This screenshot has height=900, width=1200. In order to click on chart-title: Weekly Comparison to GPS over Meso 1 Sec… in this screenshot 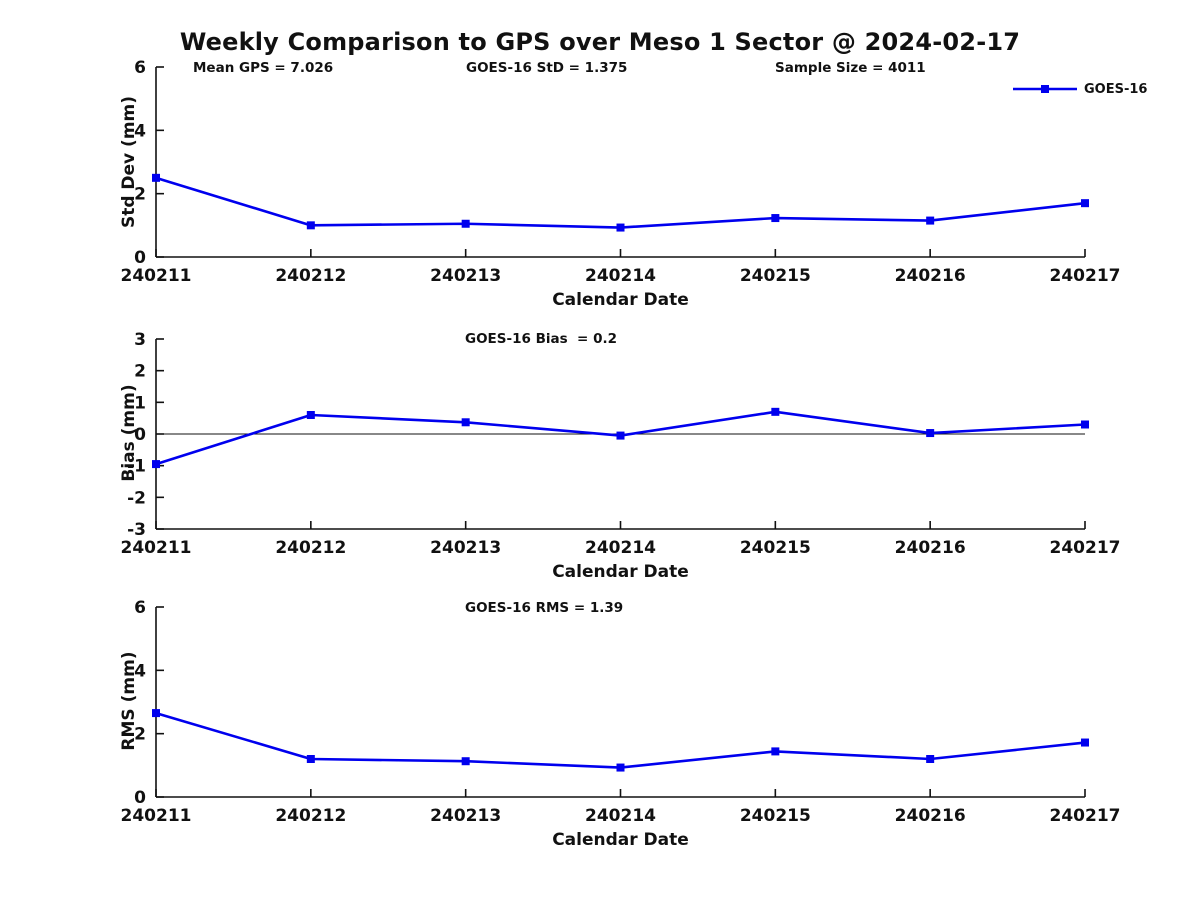, I will do `click(600, 42)`.